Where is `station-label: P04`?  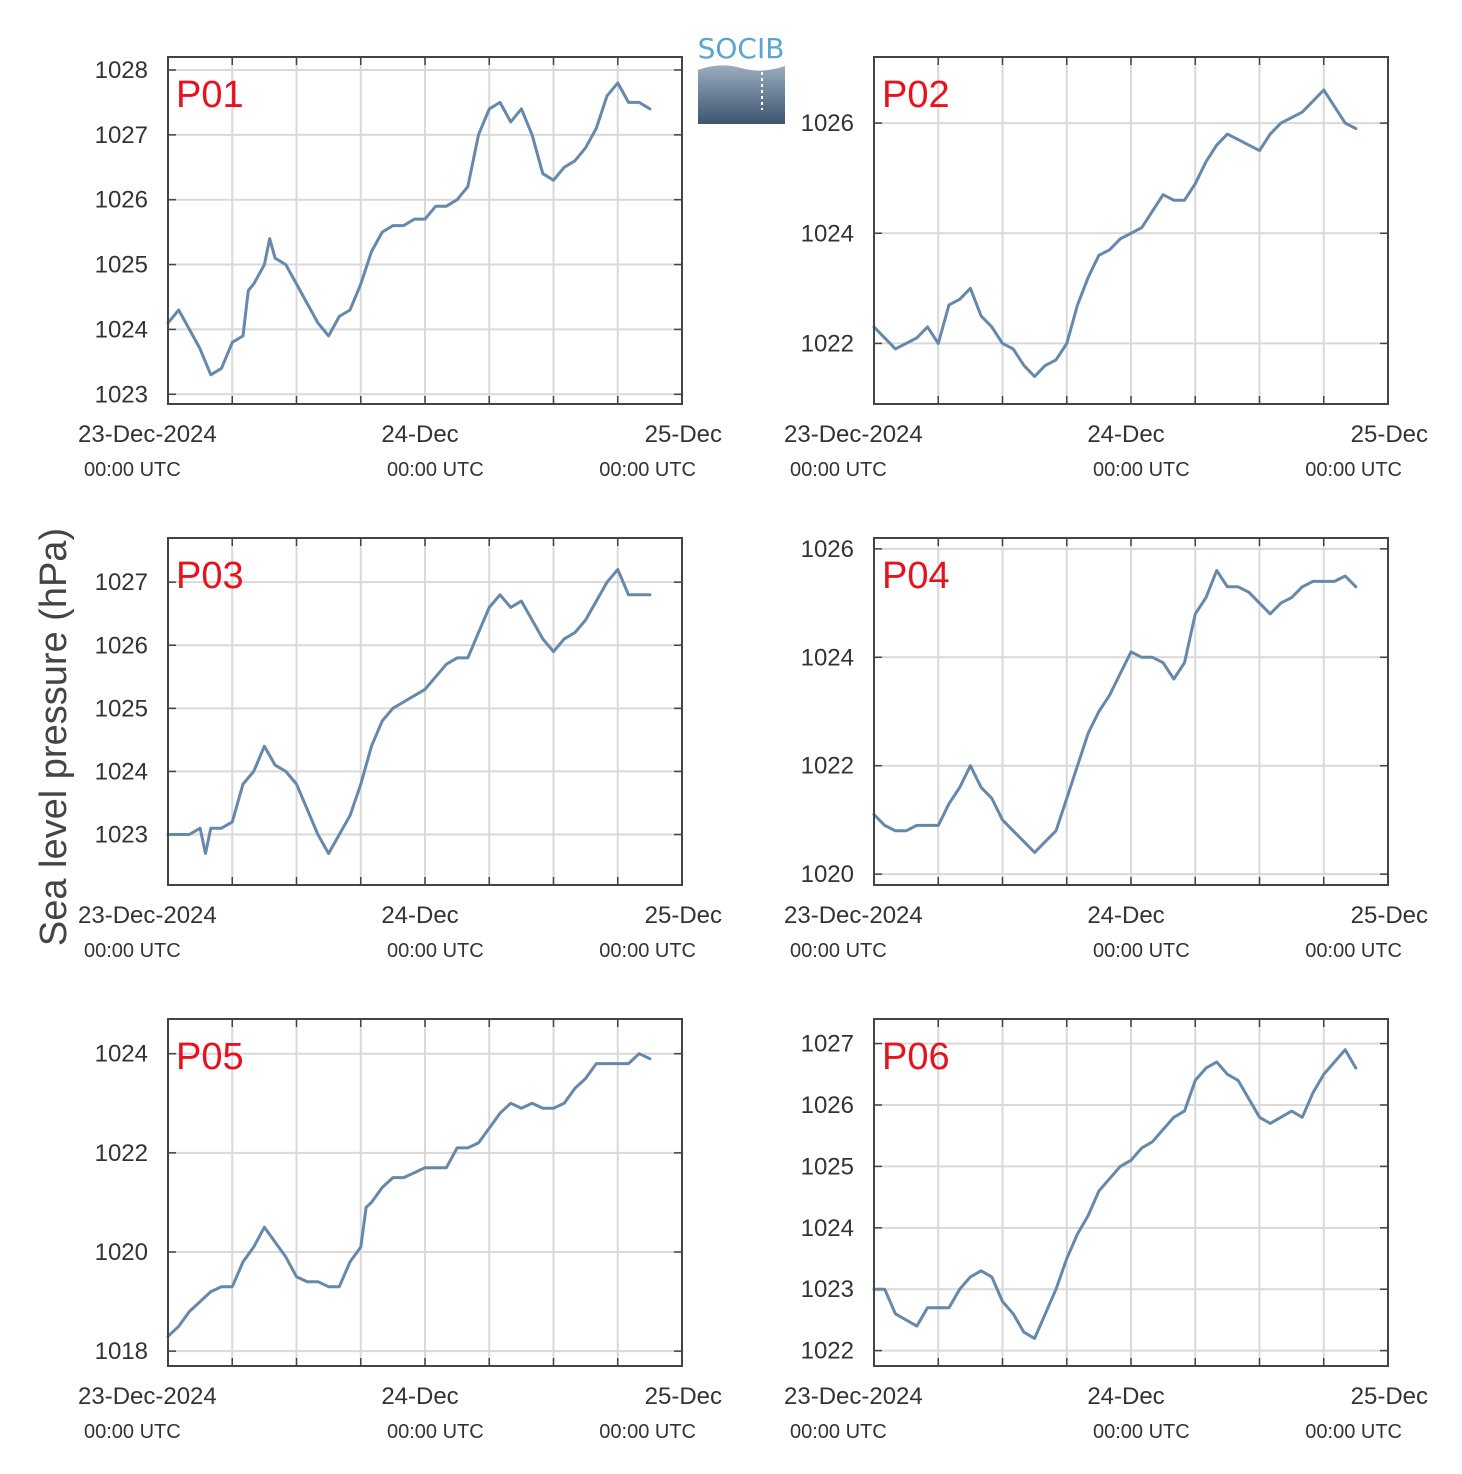 station-label: P04 is located at coordinates (916, 576).